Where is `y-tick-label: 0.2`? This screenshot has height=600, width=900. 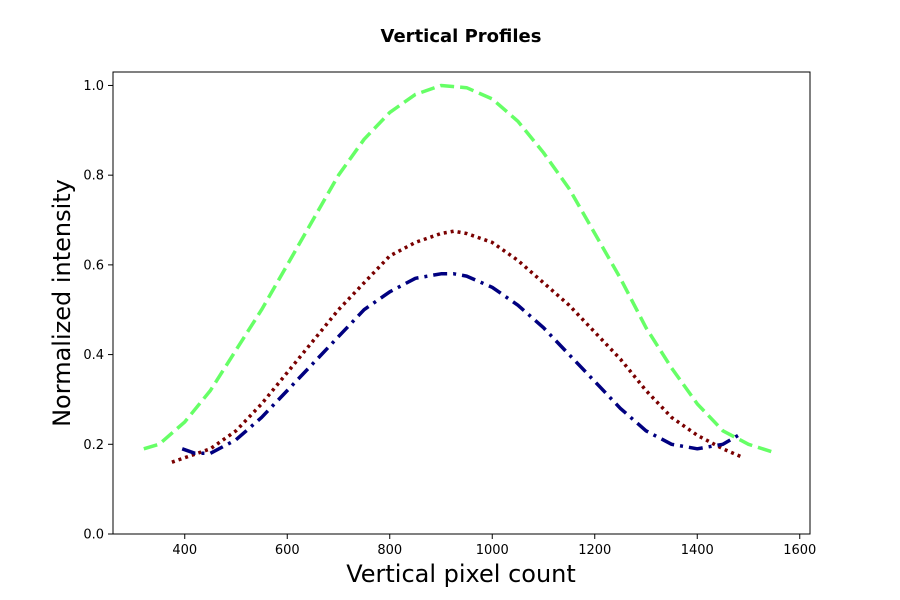 y-tick-label: 0.2 is located at coordinates (93, 445).